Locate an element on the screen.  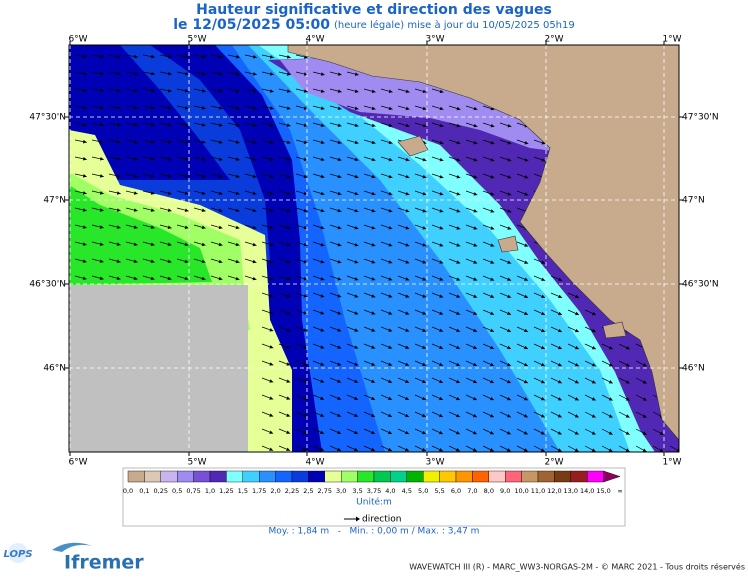
lat-label: 46°30'N is located at coordinates (700, 285).